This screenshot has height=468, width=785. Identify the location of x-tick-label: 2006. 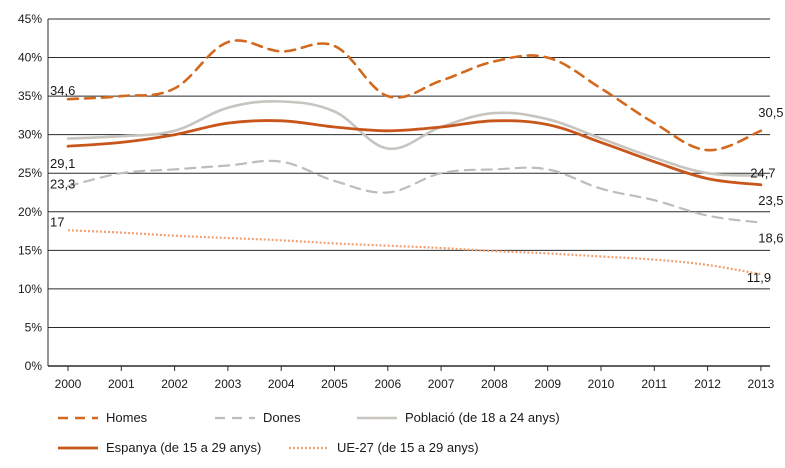
(387, 384).